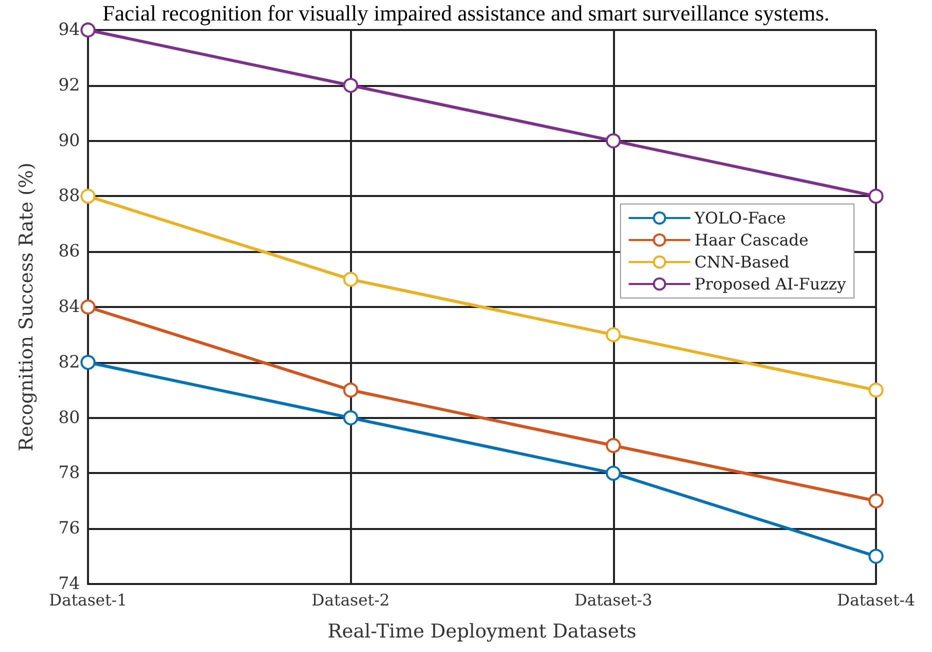  Describe the element at coordinates (69, 362) in the screenshot. I see `y-tick-label: 82` at that location.